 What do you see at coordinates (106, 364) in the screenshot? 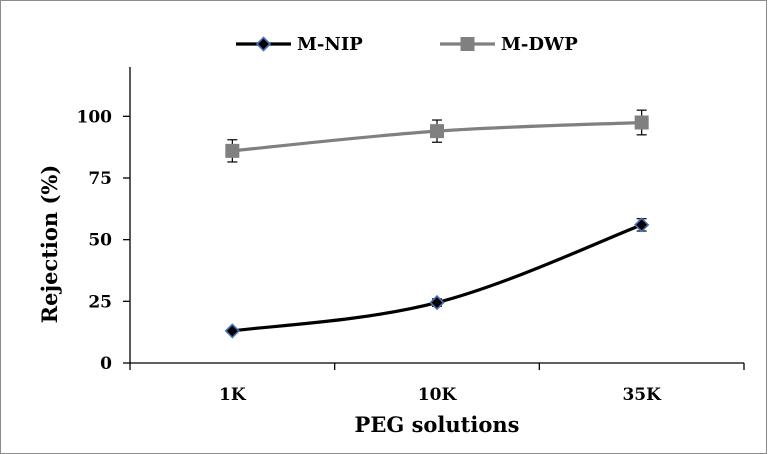
I see `y-tick-label: 0` at bounding box center [106, 364].